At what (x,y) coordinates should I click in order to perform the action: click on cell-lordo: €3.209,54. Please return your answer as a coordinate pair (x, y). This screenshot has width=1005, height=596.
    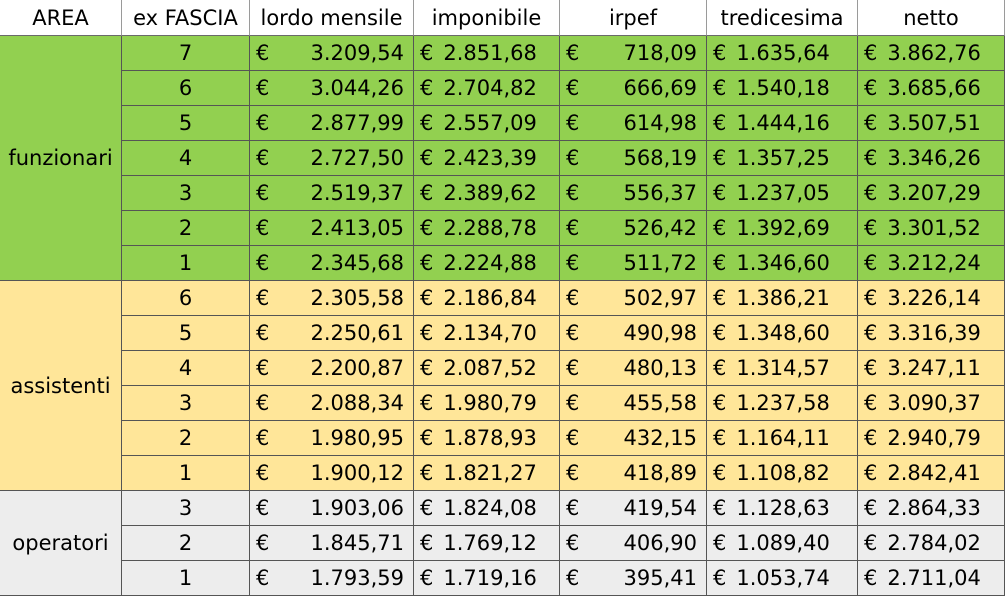
    Looking at the image, I should click on (332, 53).